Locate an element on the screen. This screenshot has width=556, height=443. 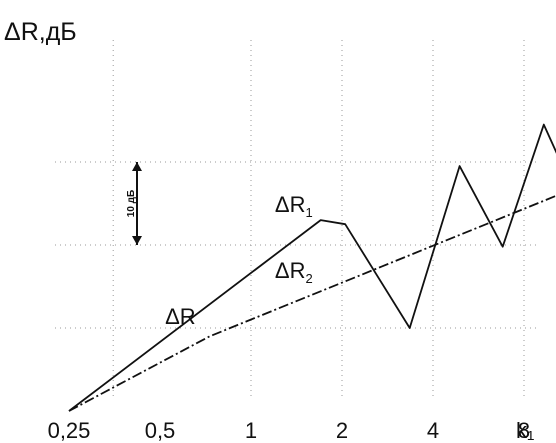
x-tick-labels: 0,25 0,5 1 2 4 8 is located at coordinates (289, 430).